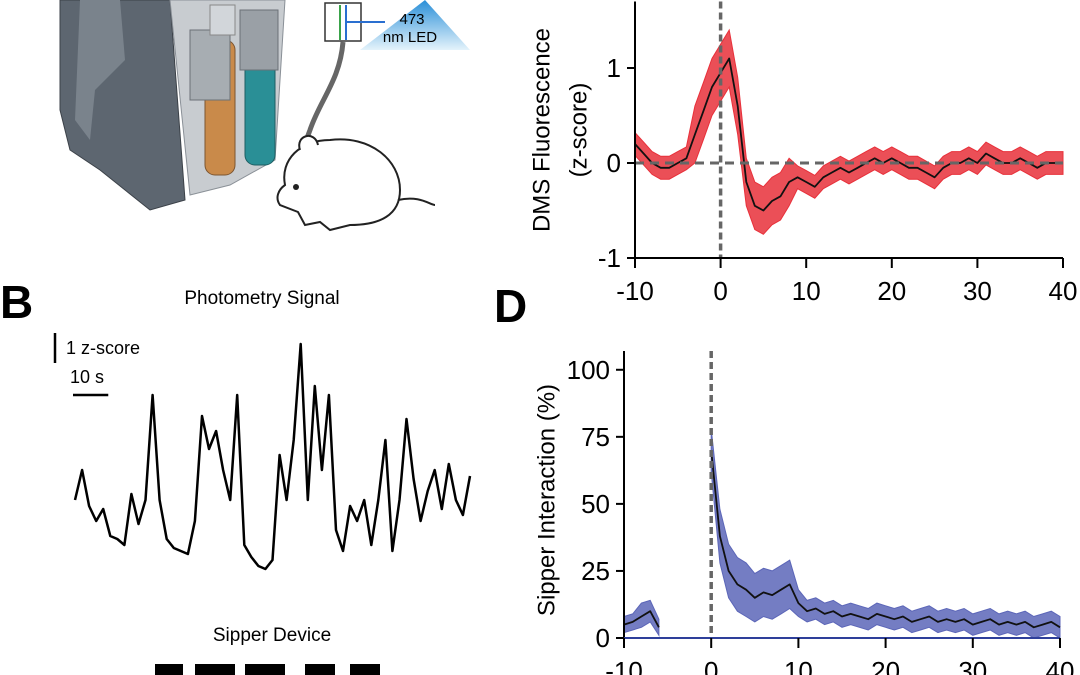  Describe the element at coordinates (609, 258) in the screenshot. I see `y-tick-label: -1` at that location.